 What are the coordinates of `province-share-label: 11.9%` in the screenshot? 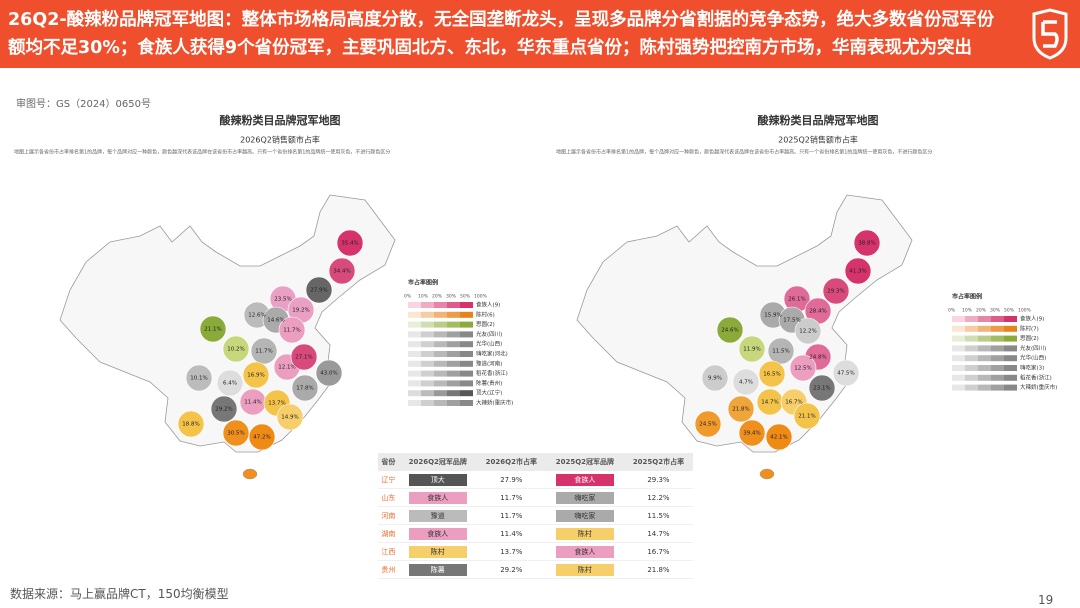 It's located at (751, 350).